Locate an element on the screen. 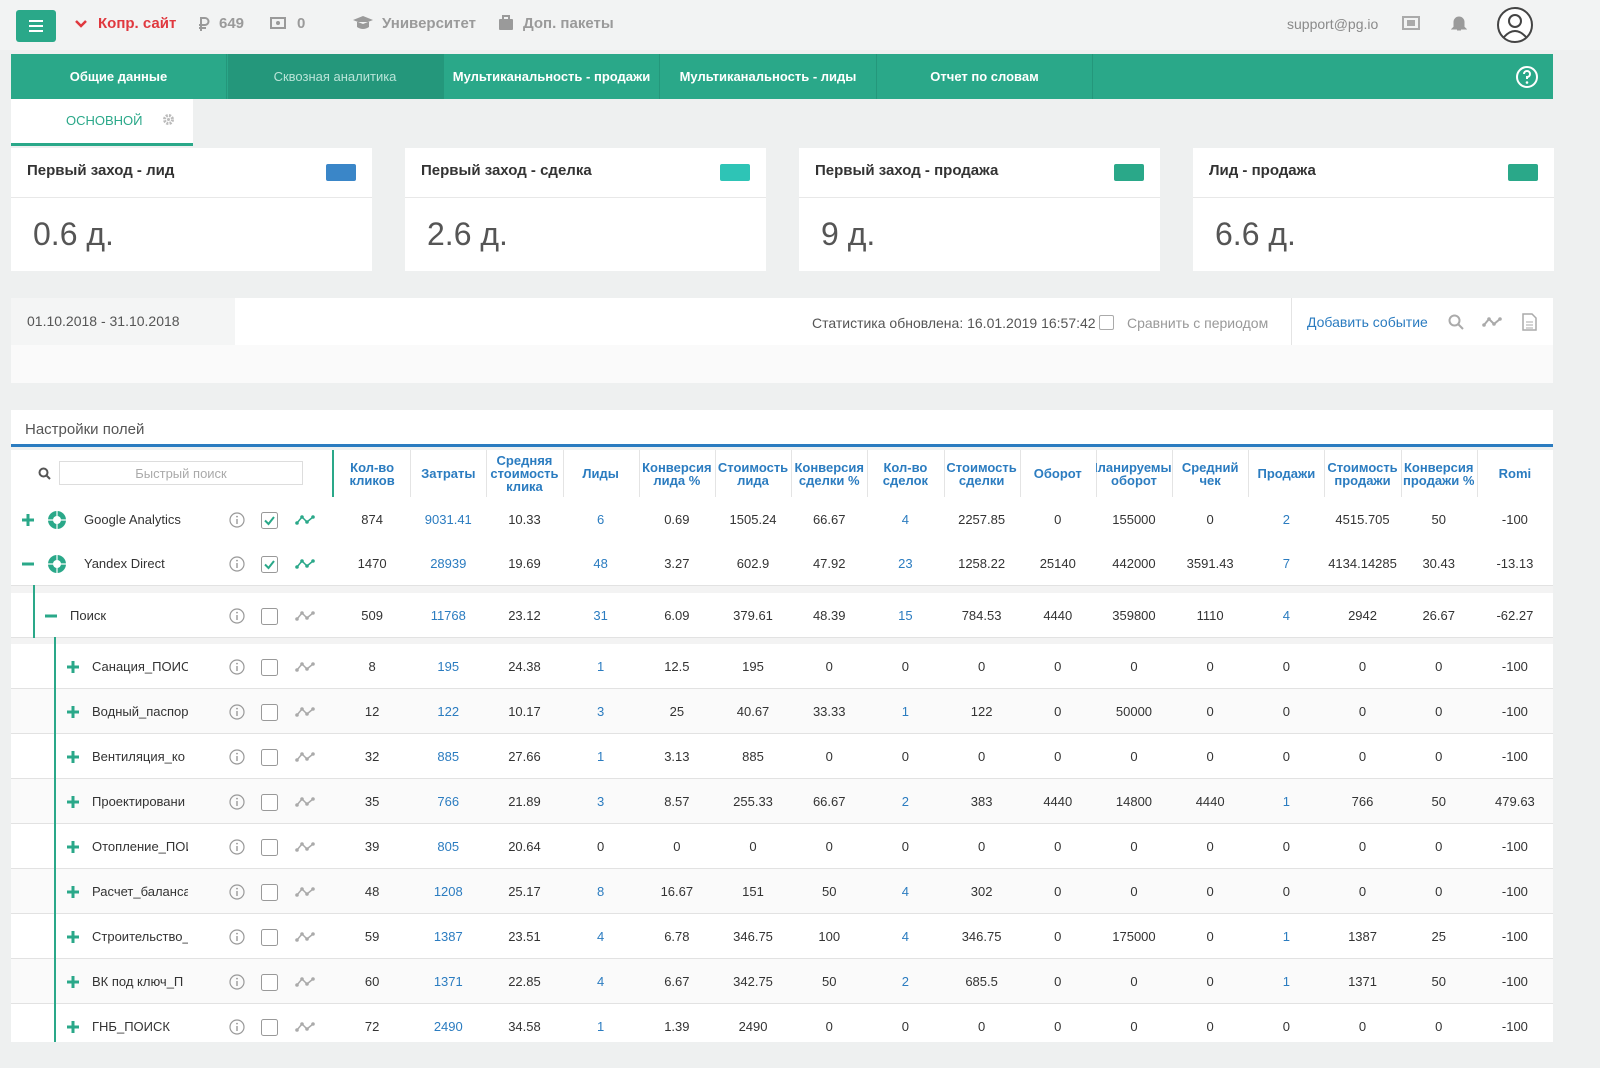 The height and width of the screenshot is (1068, 1600). tab: Сквозная аналитика is located at coordinates (335, 76).